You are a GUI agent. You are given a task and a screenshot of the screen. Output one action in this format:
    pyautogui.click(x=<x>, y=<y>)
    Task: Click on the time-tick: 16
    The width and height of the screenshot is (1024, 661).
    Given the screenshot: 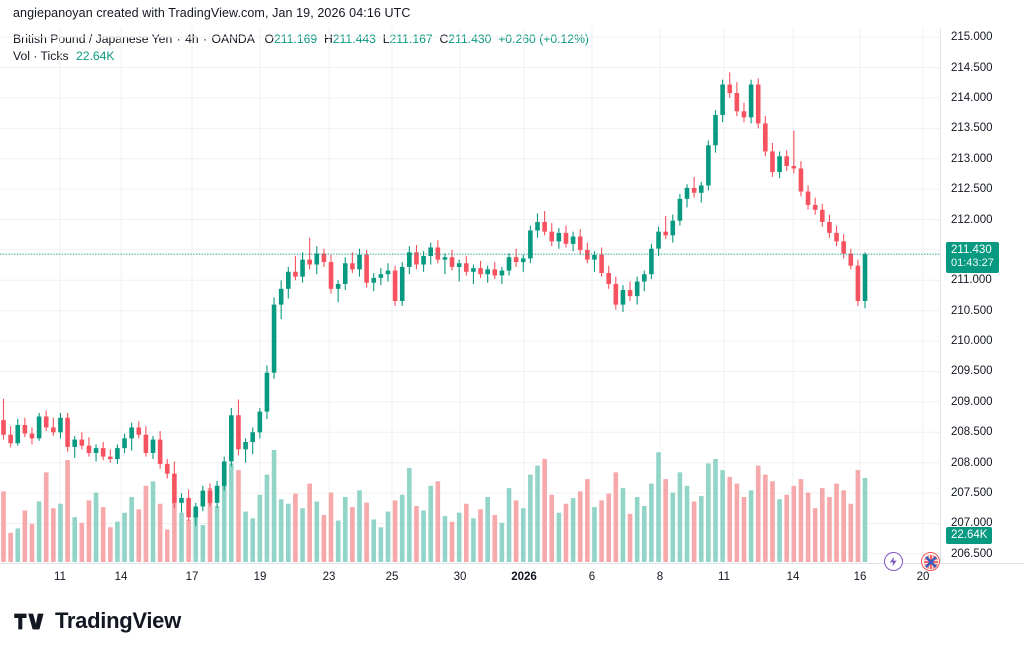 What is the action you would take?
    pyautogui.click(x=860, y=577)
    